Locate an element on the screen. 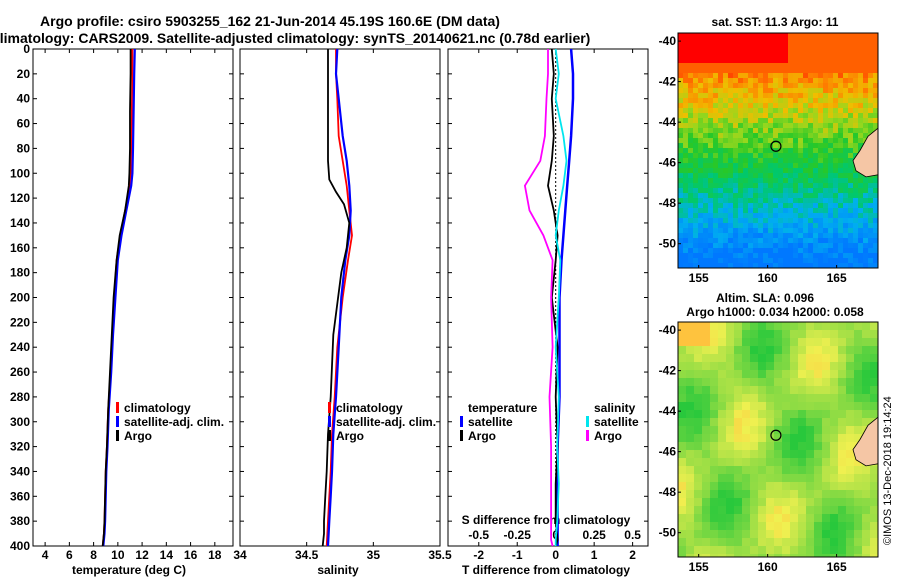 Image resolution: width=900 pixels, height=585 pixels. x-tick-label: 0 is located at coordinates (555, 555).